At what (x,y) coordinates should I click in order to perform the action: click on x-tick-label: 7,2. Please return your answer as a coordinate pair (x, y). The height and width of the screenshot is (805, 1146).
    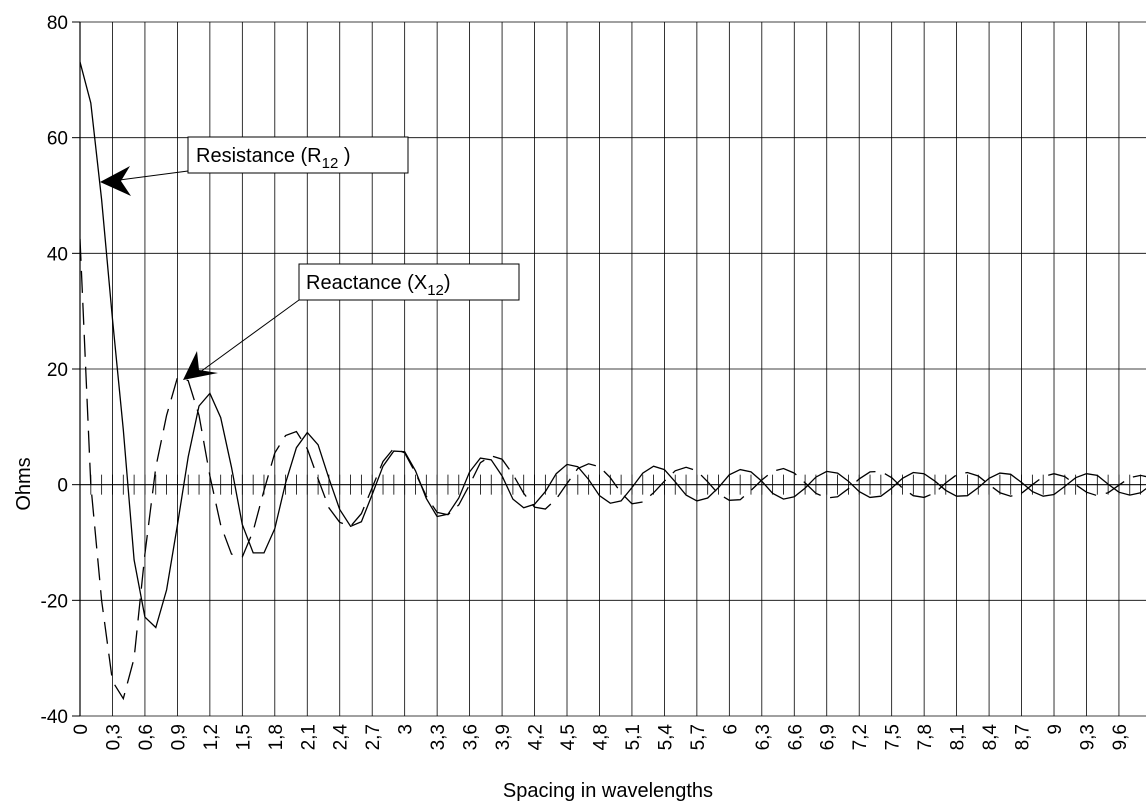
    Looking at the image, I should click on (860, 737).